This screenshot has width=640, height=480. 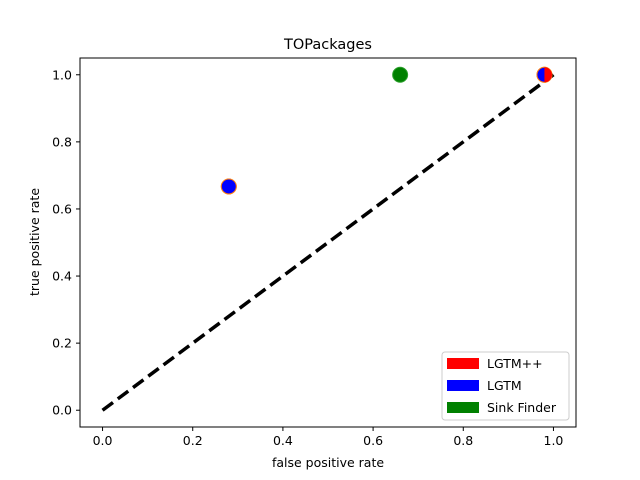 What do you see at coordinates (34, 242) in the screenshot?
I see `y-axis-title: true positive rate` at bounding box center [34, 242].